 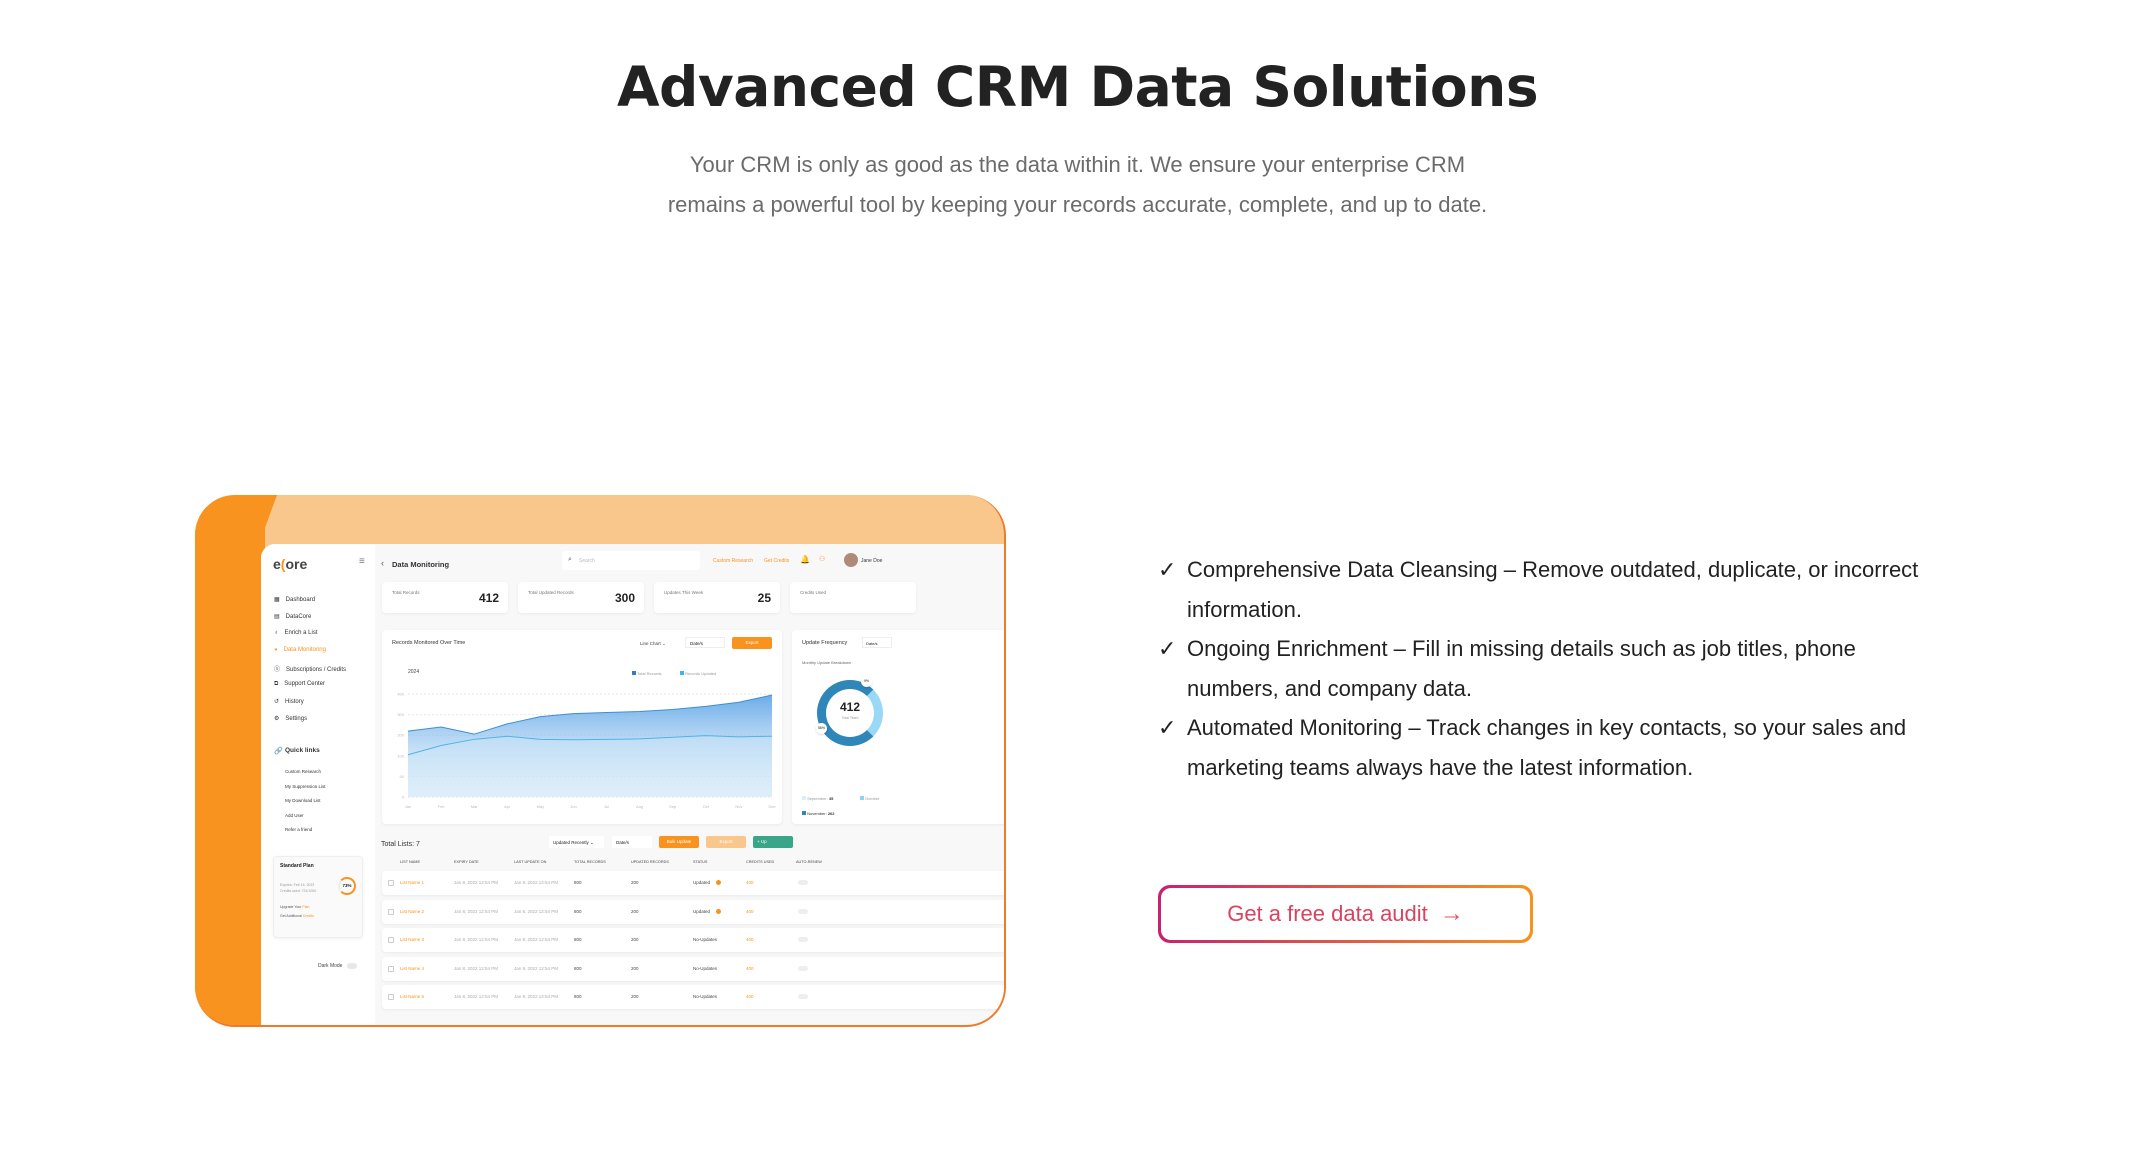 What do you see at coordinates (590, 862) in the screenshot?
I see `column-header: TOTAL RECORDS` at bounding box center [590, 862].